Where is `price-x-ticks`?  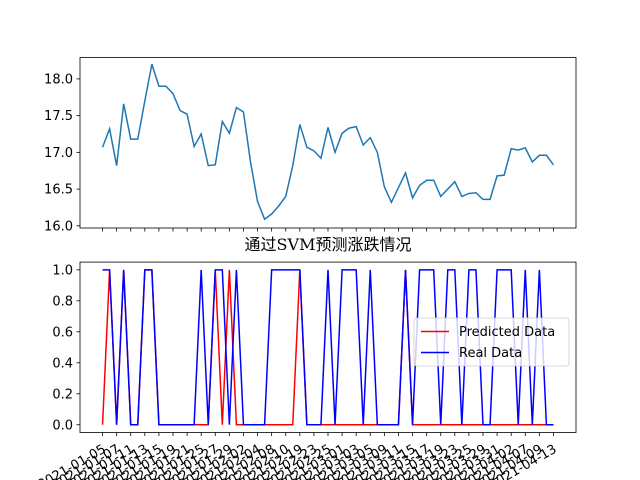
price-x-ticks is located at coordinates (328, 230).